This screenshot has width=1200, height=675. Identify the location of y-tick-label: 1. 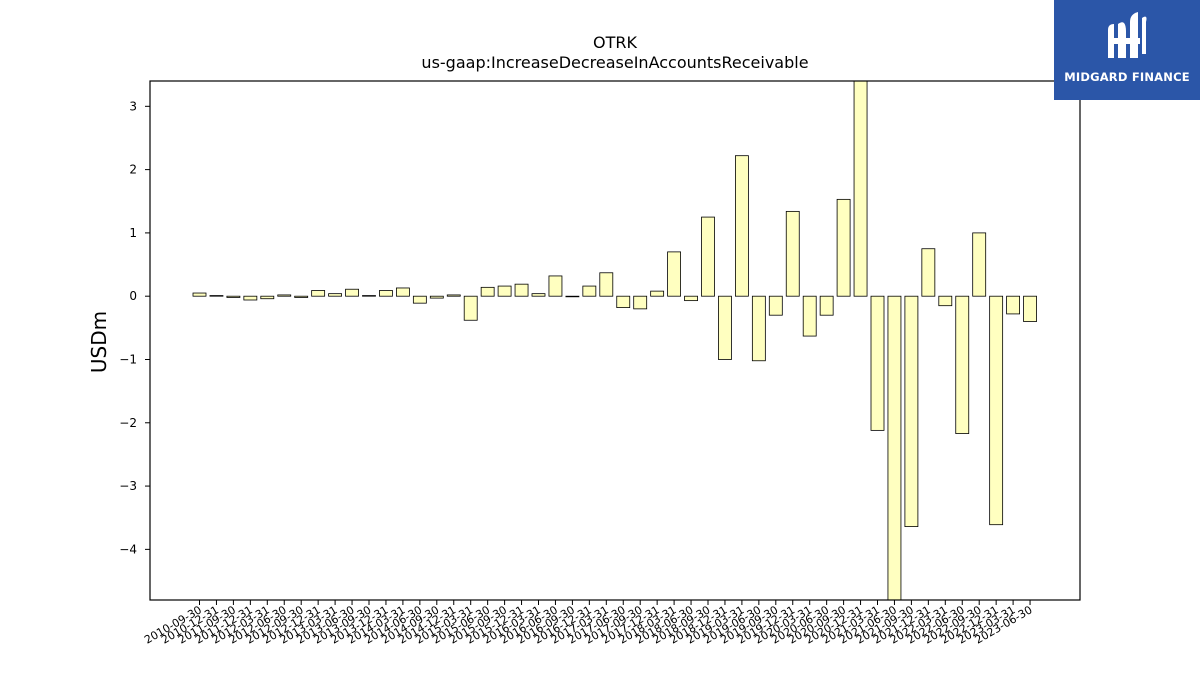
(133, 233).